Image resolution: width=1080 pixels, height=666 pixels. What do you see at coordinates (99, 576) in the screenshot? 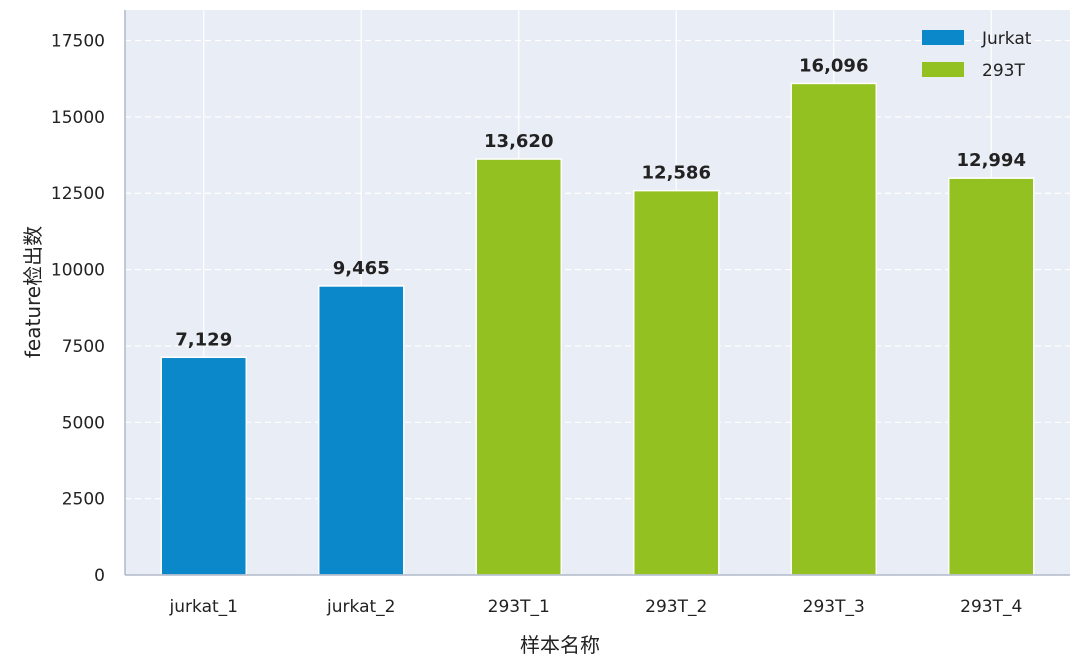
I see `y-tick-label: 0` at bounding box center [99, 576].